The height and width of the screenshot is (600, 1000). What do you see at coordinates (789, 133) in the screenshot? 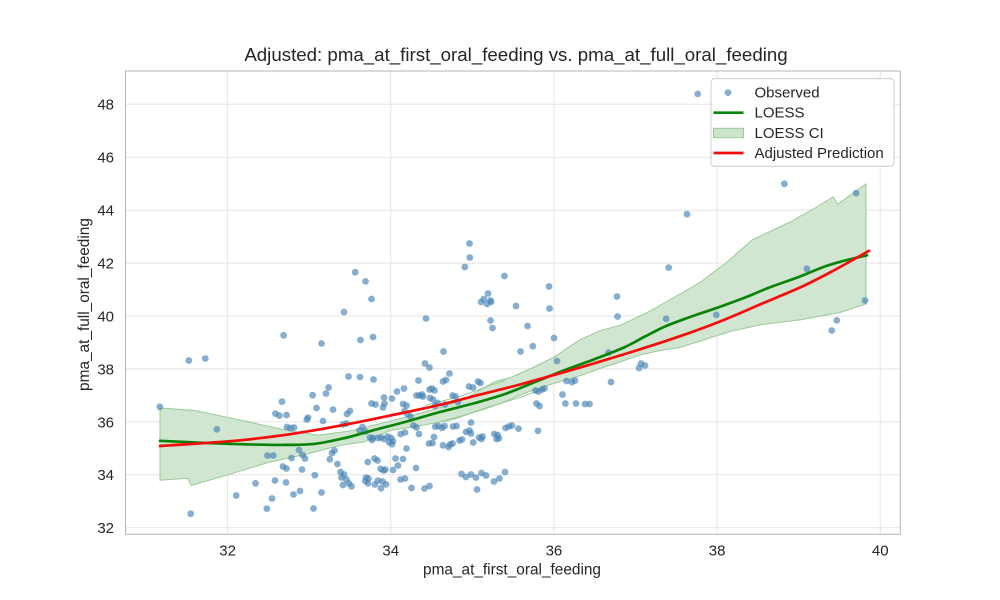
I see `svg-text: LOESS CI` at bounding box center [789, 133].